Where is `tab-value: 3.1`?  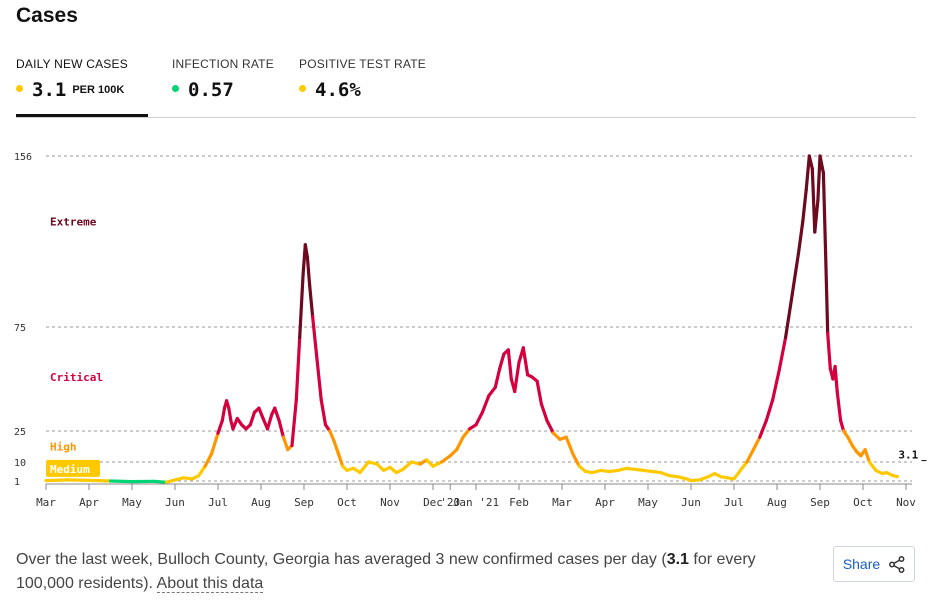
tab-value: 3.1 is located at coordinates (49, 90).